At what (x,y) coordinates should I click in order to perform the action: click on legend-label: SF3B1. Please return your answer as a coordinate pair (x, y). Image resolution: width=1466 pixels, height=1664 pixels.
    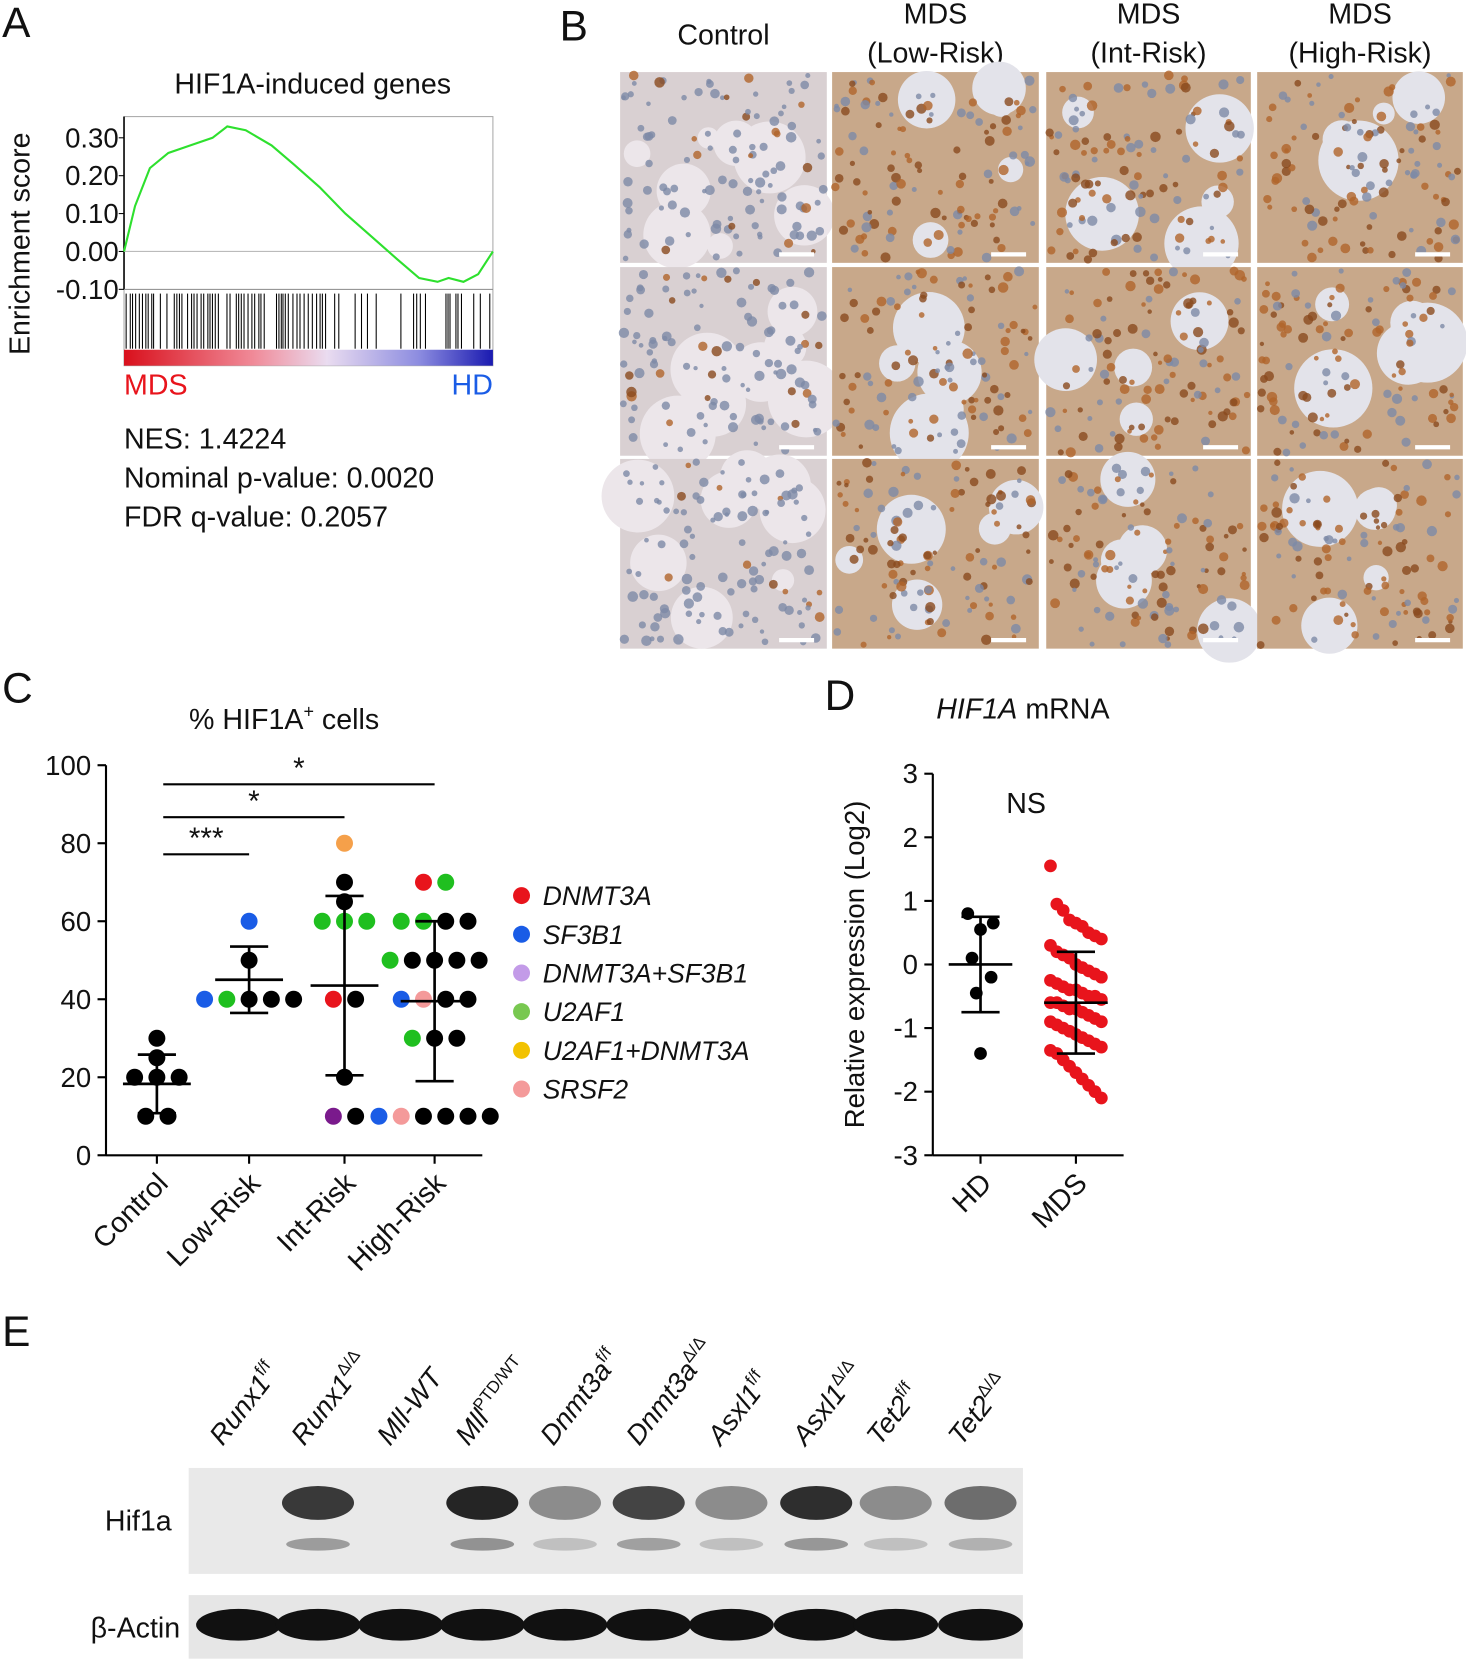
    Looking at the image, I should click on (583, 935).